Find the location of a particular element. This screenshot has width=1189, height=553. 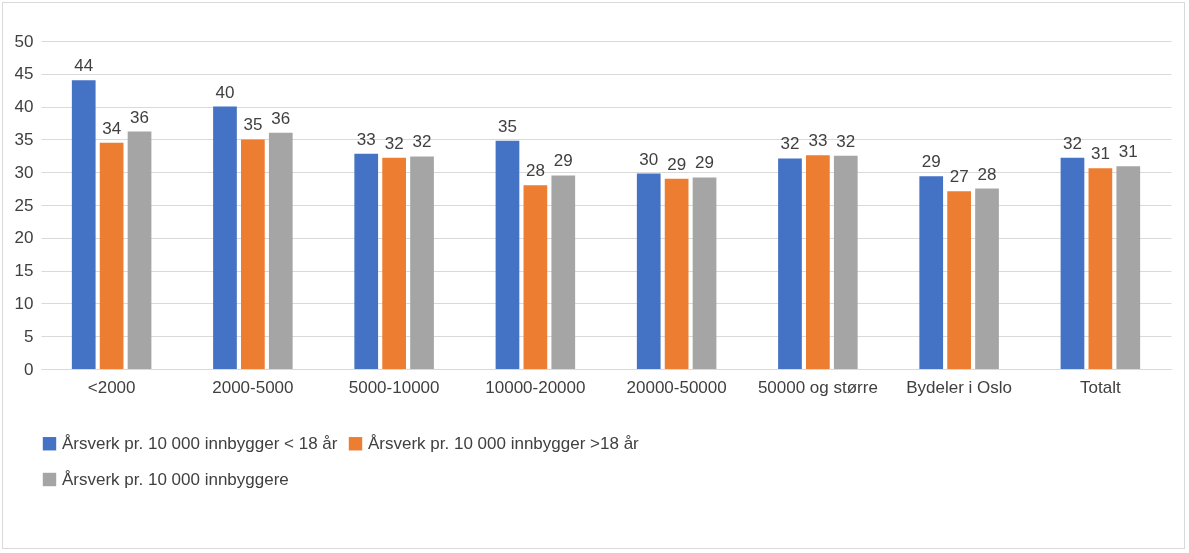

y-tick-label: 45 is located at coordinates (24, 74).